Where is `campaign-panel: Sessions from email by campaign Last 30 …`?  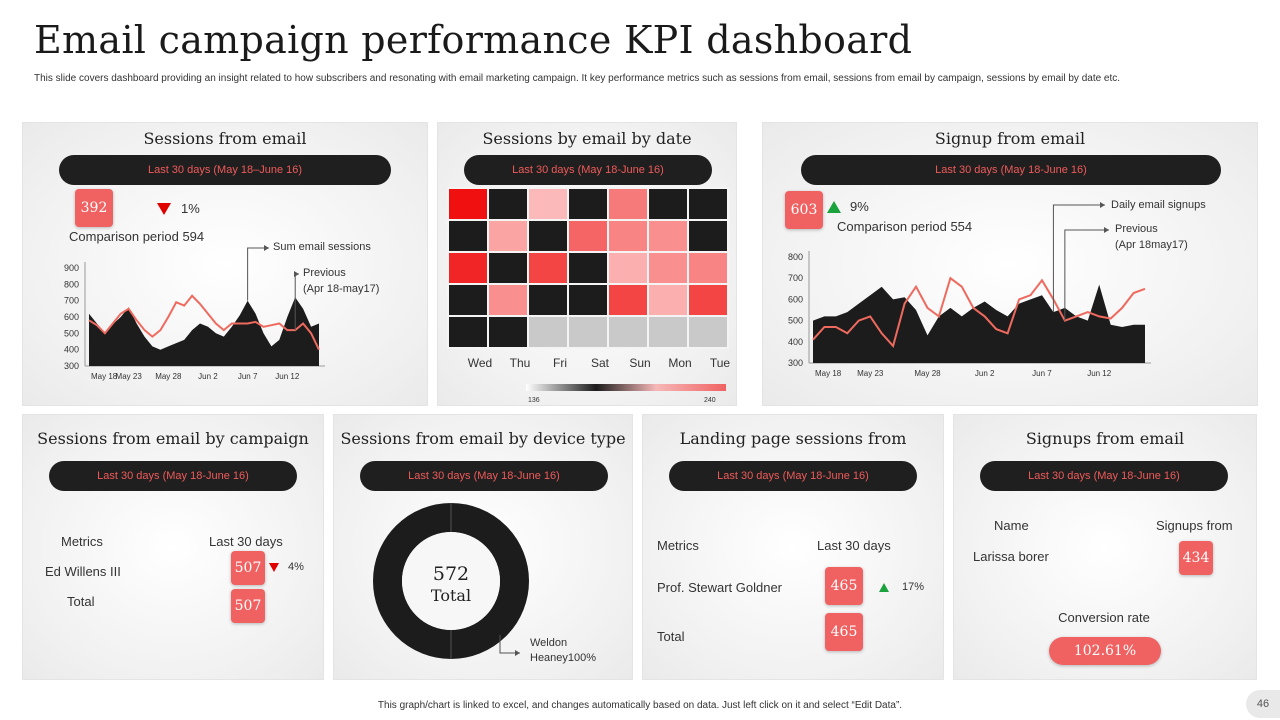
campaign-panel: Sessions from email by campaign Last 30 … is located at coordinates (173, 547).